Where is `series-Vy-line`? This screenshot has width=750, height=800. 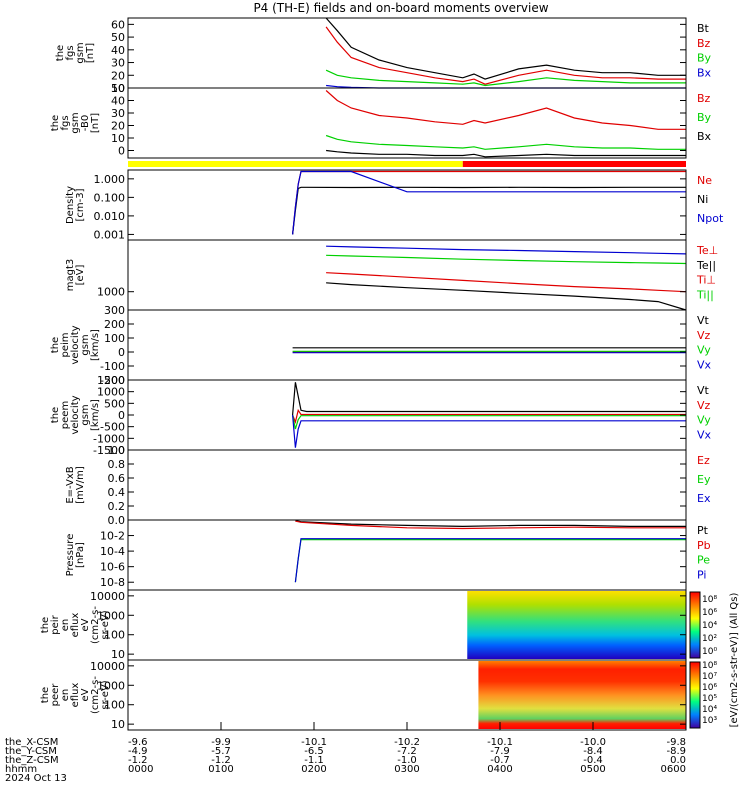 series-Vy-line is located at coordinates (489, 422).